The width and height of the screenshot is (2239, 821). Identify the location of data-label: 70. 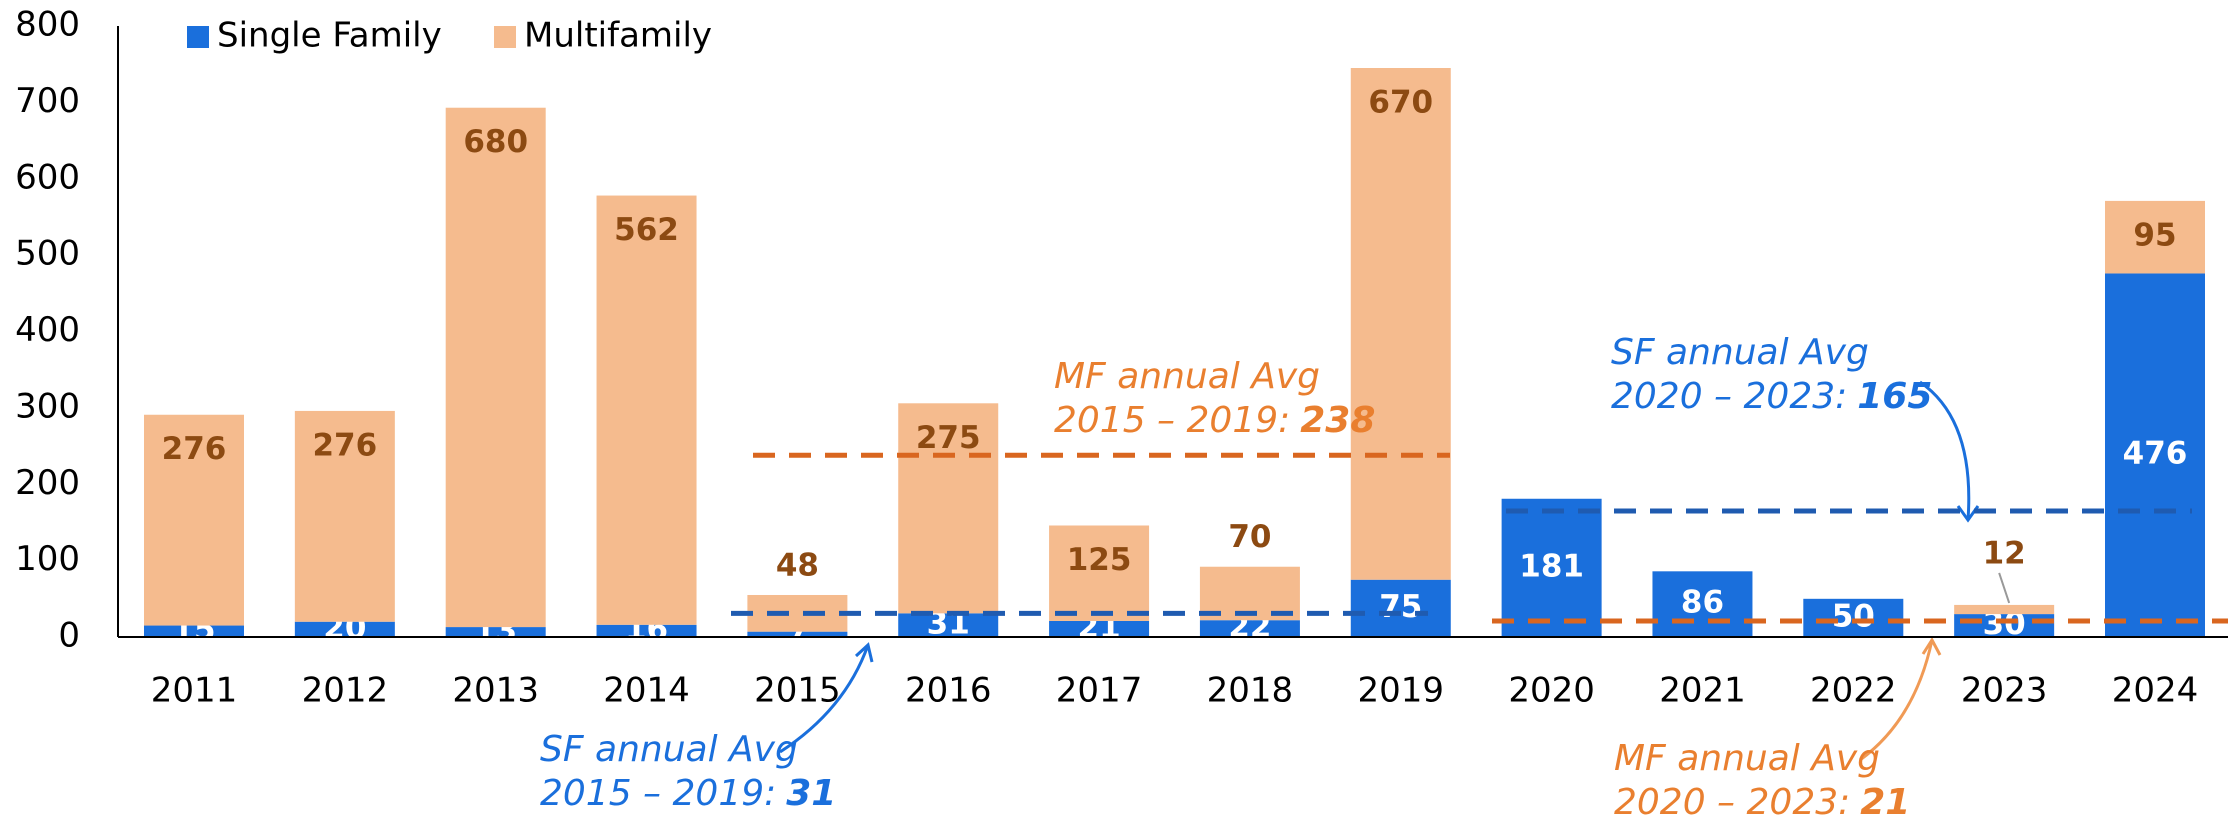
(1249, 537).